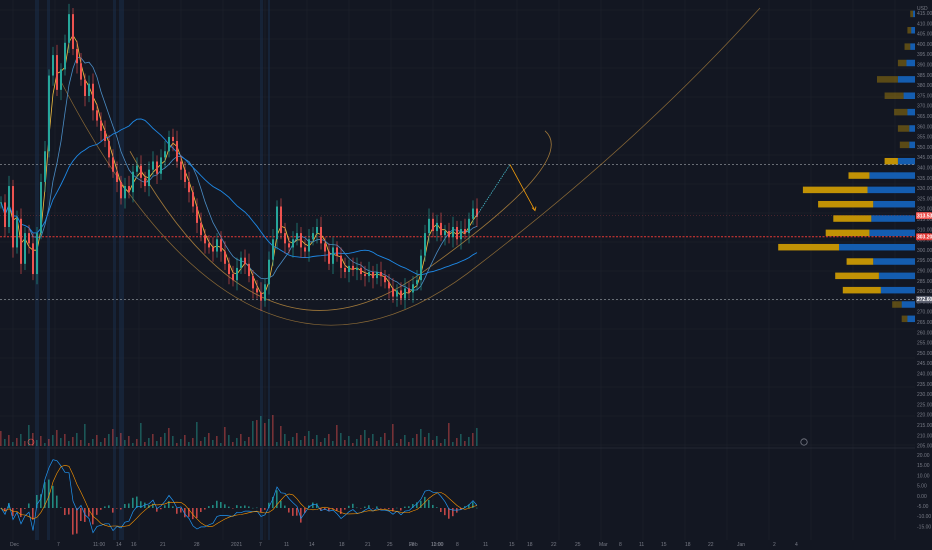 Image resolution: width=932 pixels, height=550 pixels. I want to click on settings-gear-icon, so click(804, 442).